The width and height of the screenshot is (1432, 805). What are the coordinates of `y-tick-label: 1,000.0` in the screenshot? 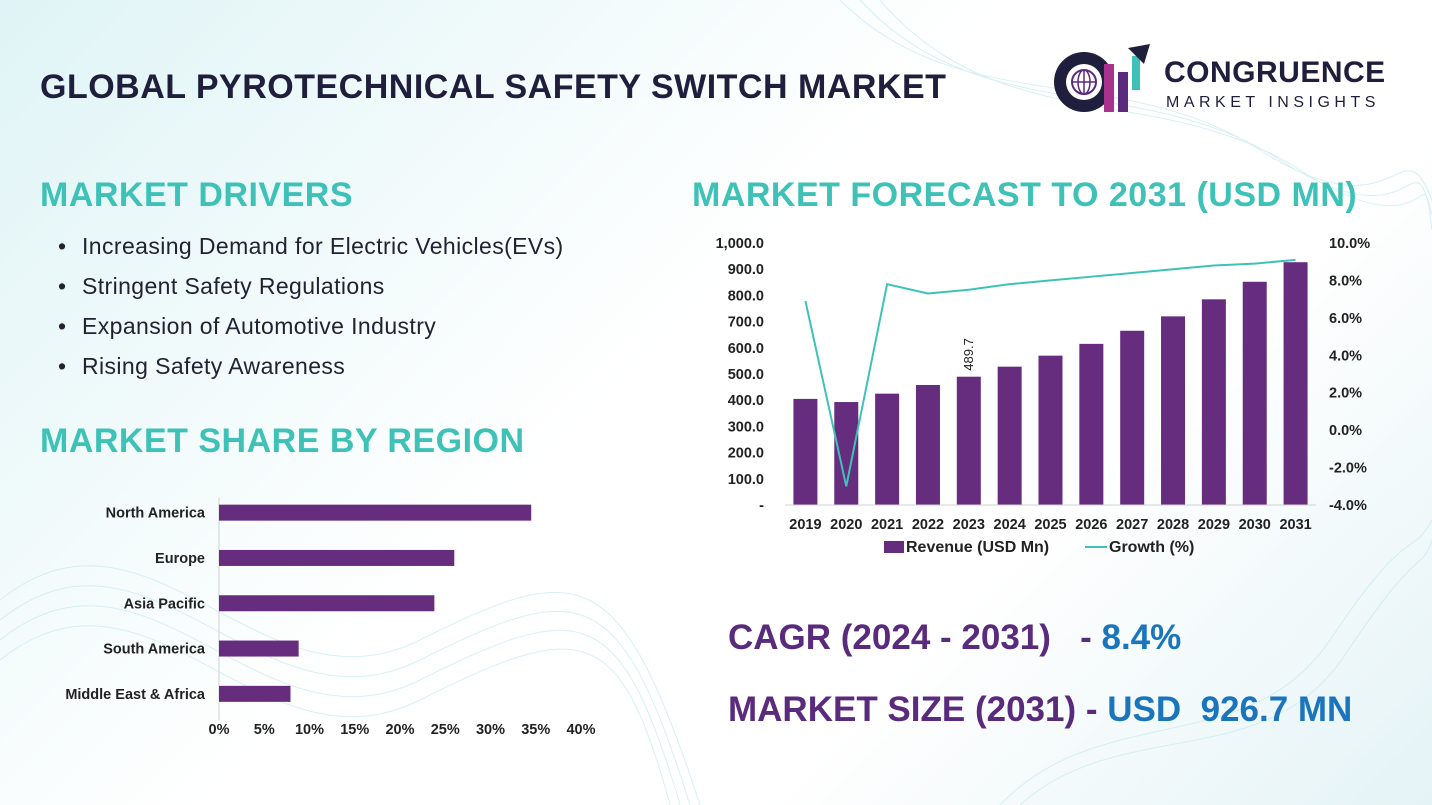 It's located at (740, 244).